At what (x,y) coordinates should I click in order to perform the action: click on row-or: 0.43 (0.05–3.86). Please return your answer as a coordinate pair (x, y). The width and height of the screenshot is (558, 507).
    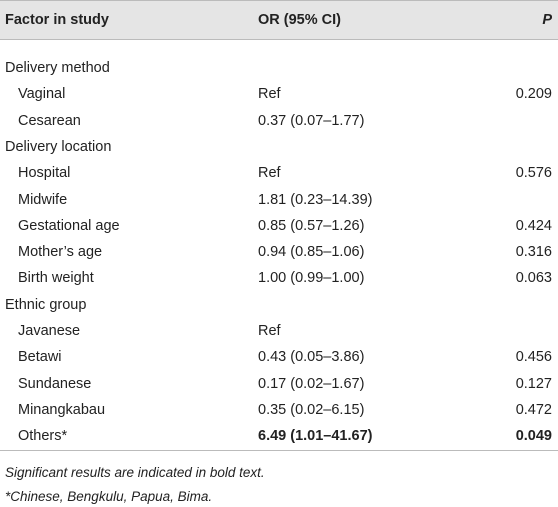
    Looking at the image, I should click on (311, 357).